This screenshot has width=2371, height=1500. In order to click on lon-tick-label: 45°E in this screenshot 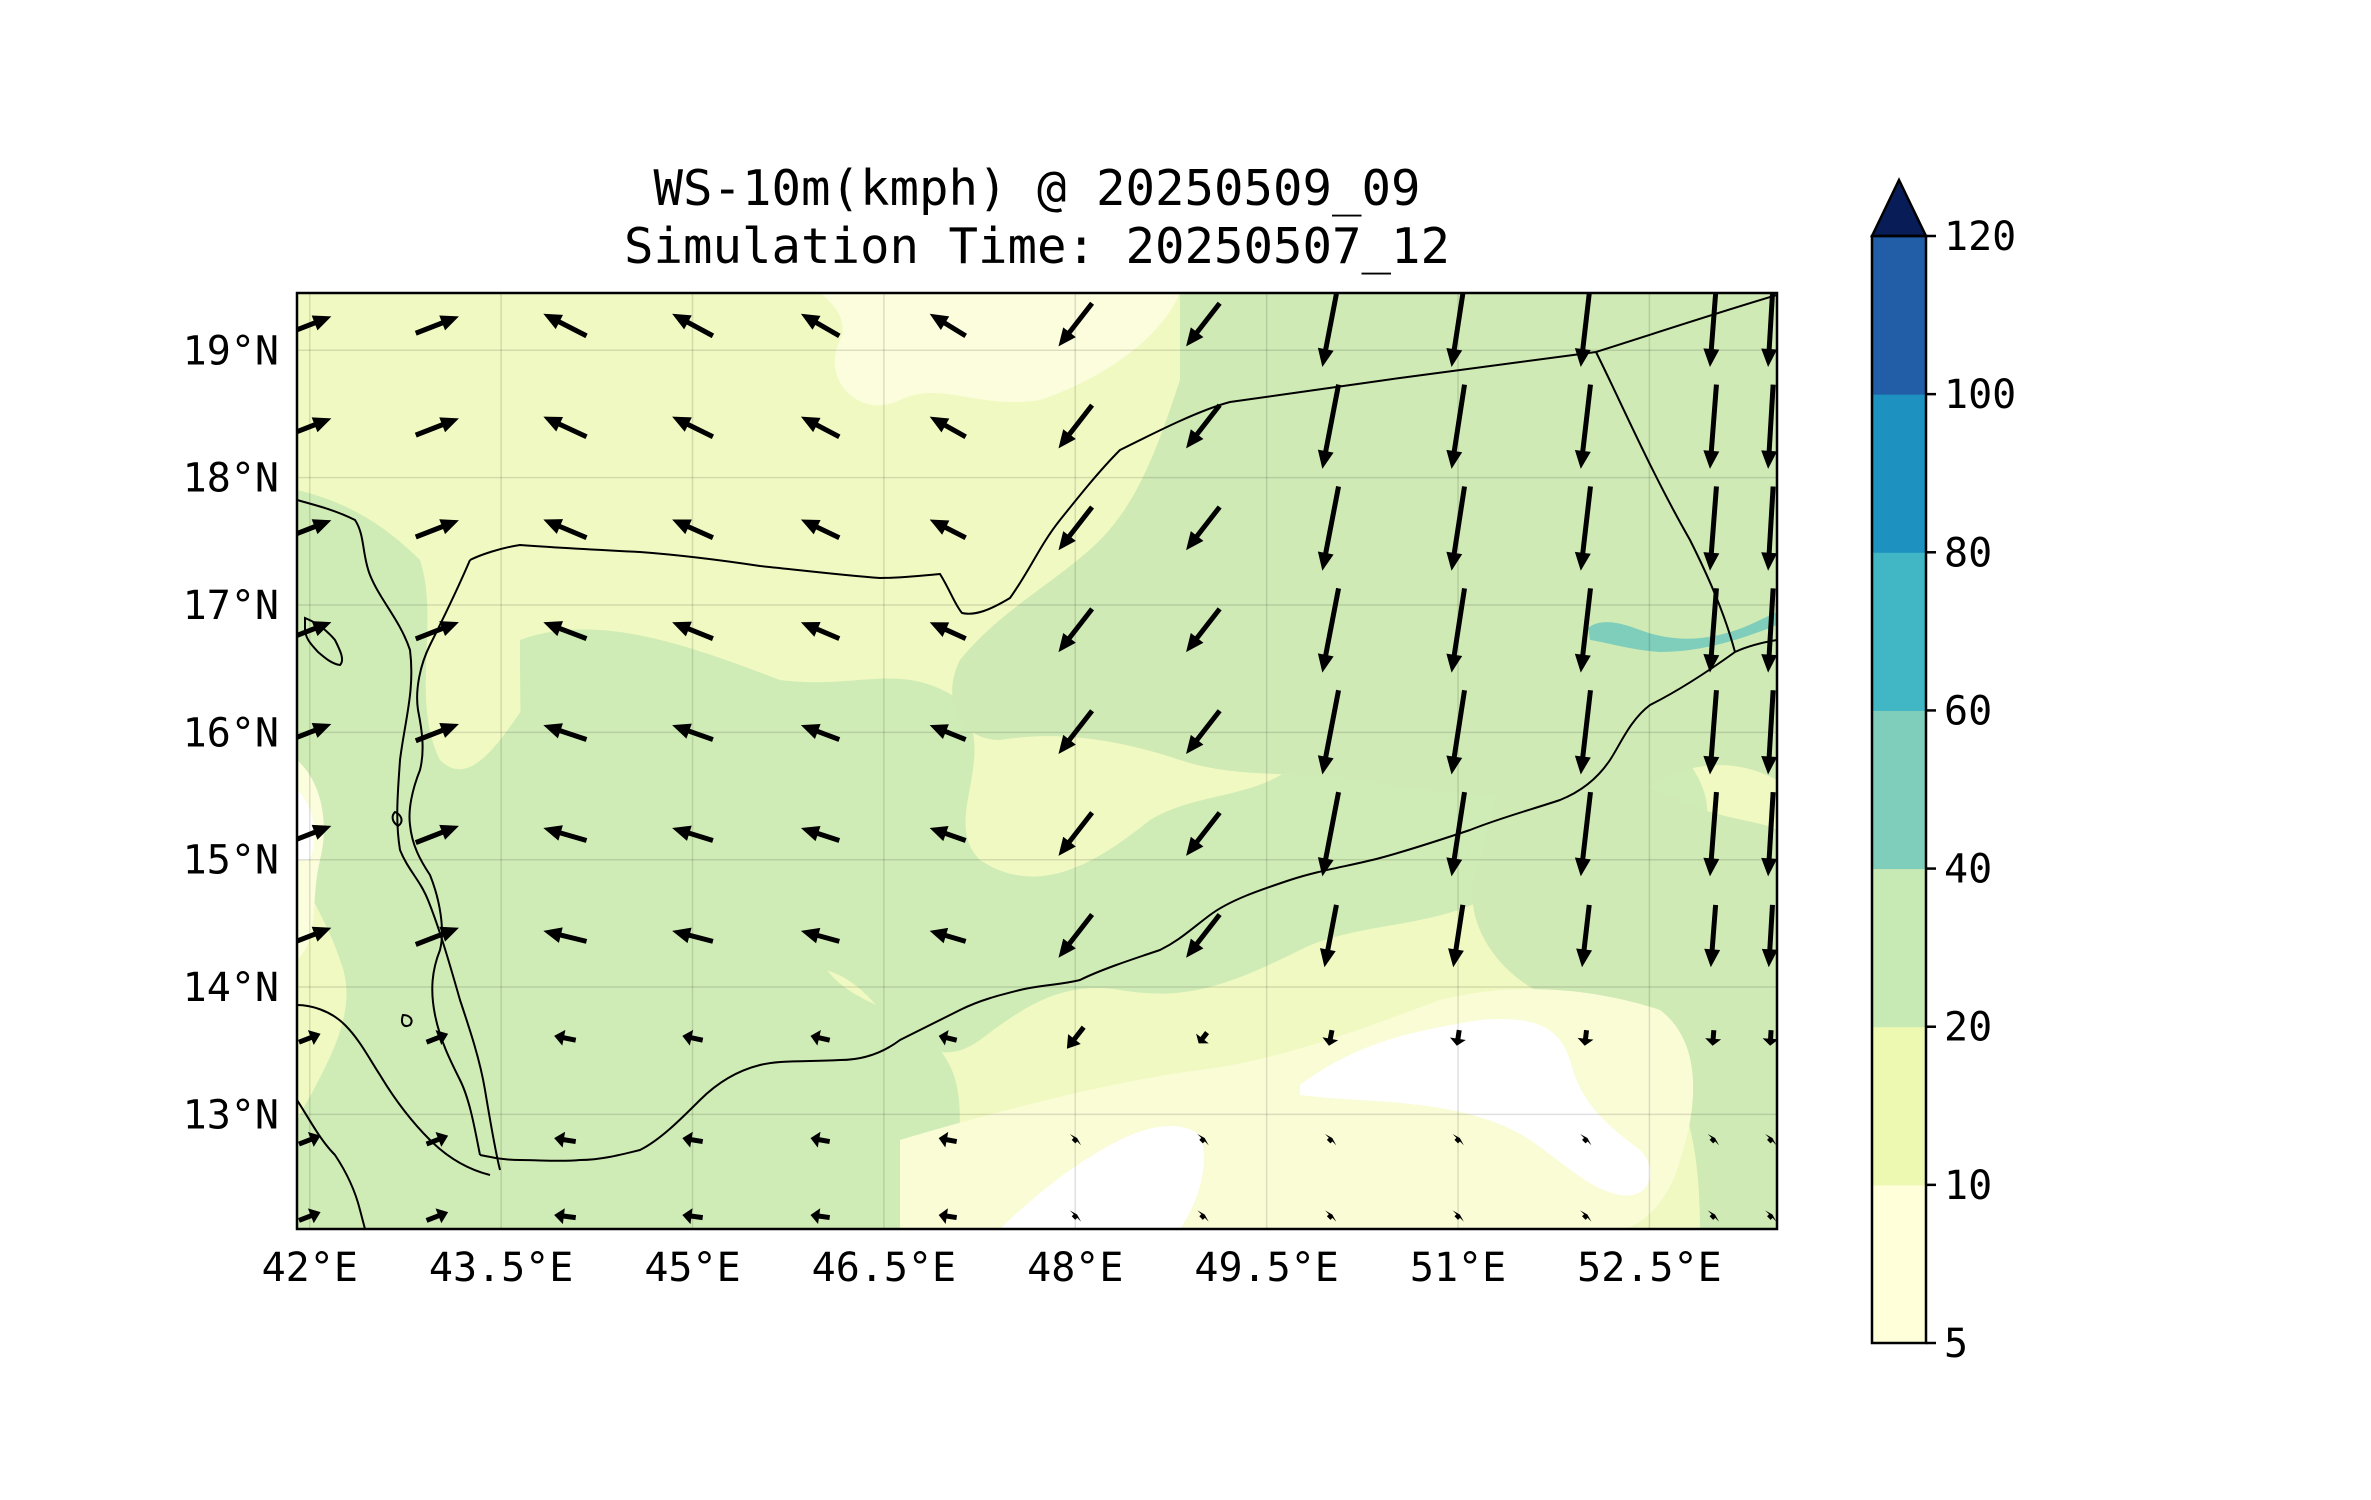, I will do `click(692, 1268)`.